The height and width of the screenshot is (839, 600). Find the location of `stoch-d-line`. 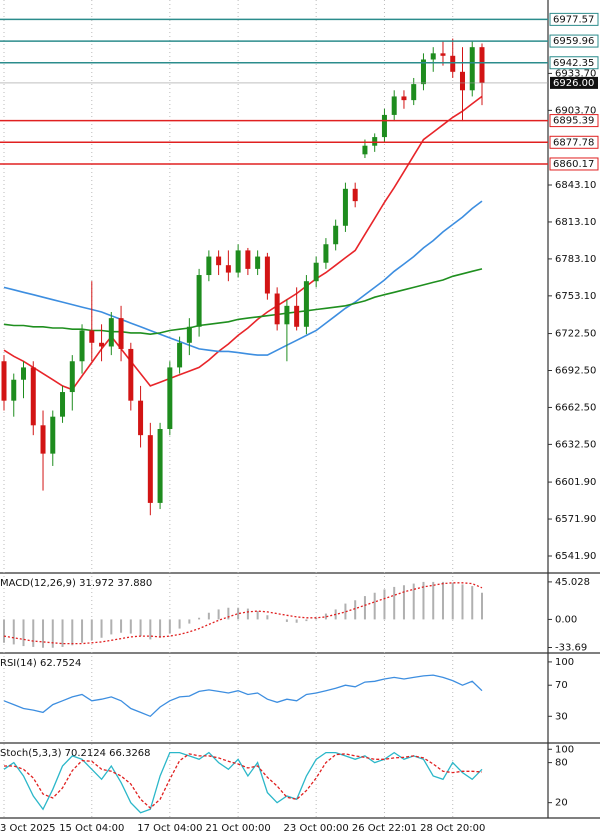

stoch-d-line is located at coordinates (243, 781).